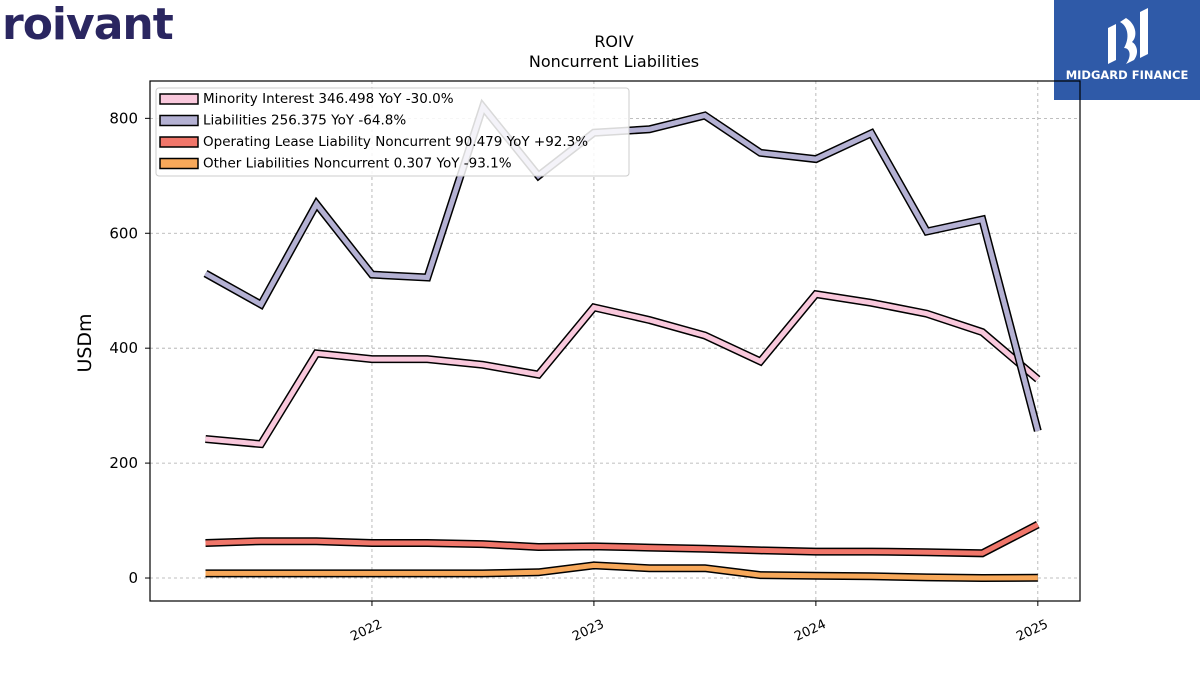 Image resolution: width=1200 pixels, height=675 pixels. What do you see at coordinates (304, 121) in the screenshot?
I see `legend-entry: Liabilities 256.375 YoY -64.8%` at bounding box center [304, 121].